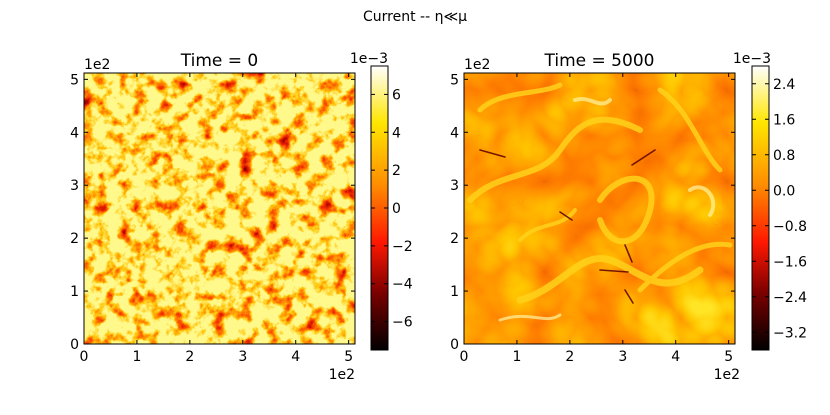 The width and height of the screenshot is (830, 415). What do you see at coordinates (779, 209) in the screenshot?
I see `colorbar-ticks: −3.2 −2.4 −1.6 −0.8 0.0 0.8 1.6 2.4` at bounding box center [779, 209].